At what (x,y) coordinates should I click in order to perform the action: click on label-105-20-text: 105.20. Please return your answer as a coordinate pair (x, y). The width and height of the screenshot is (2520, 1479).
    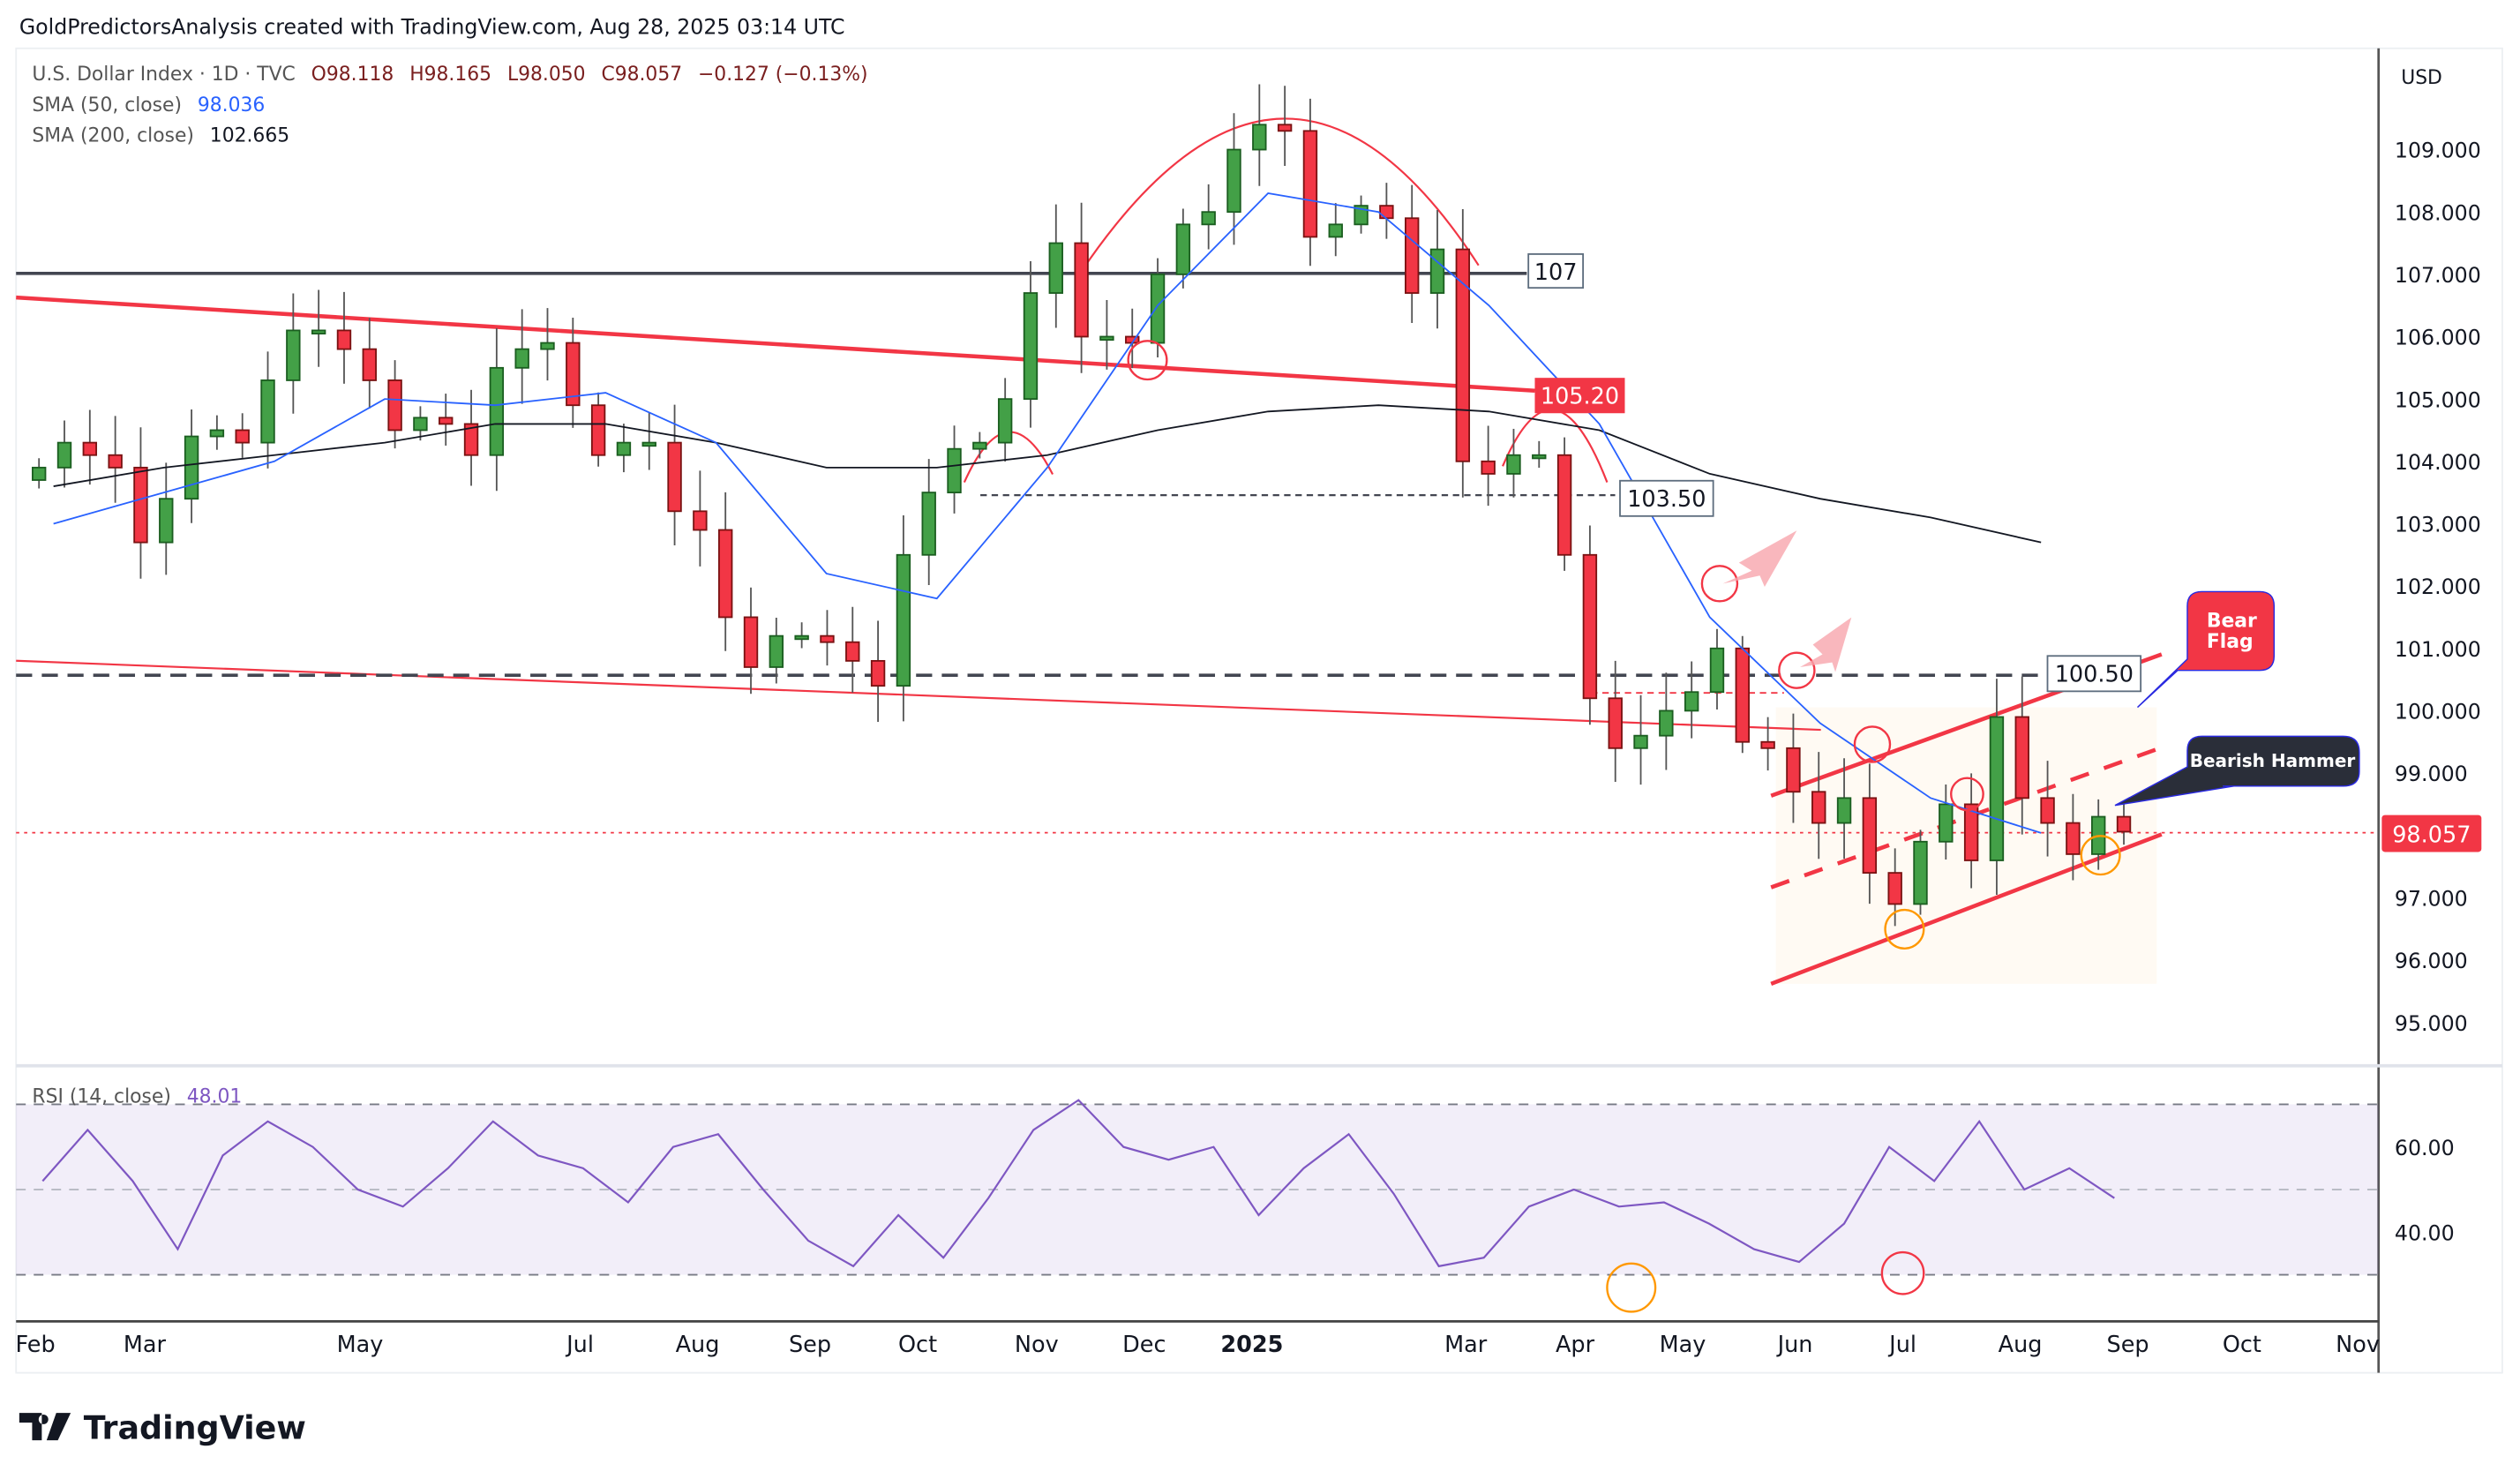
    Looking at the image, I should click on (1580, 396).